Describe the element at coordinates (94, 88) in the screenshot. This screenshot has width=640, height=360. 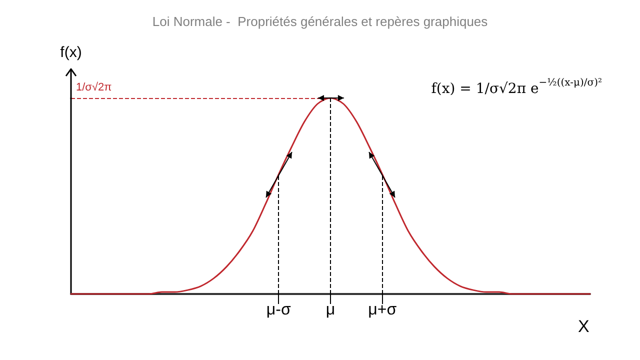
I see `ref-line-label: 1/σ√2π` at that location.